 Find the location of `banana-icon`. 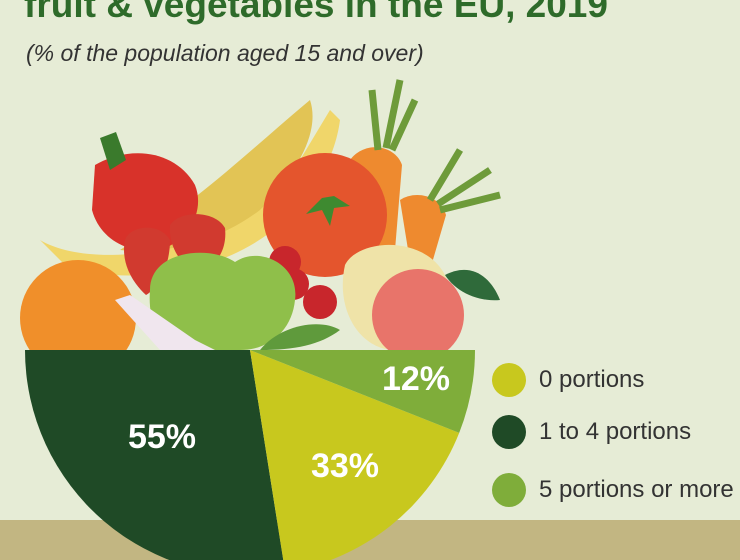

banana-icon is located at coordinates (190, 193).